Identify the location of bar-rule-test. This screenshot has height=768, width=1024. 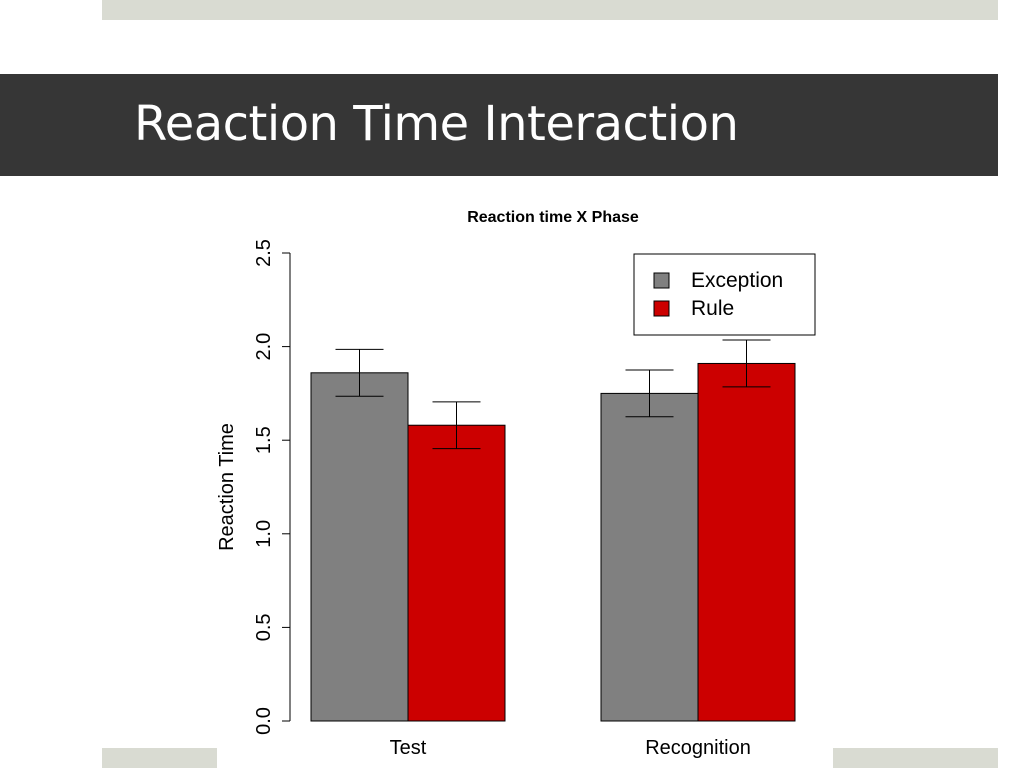
(456, 573).